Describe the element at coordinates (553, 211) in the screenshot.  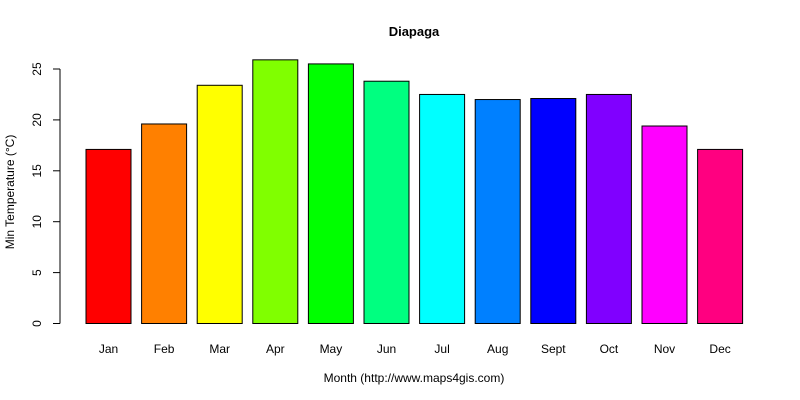
I see `bar-sept` at that location.